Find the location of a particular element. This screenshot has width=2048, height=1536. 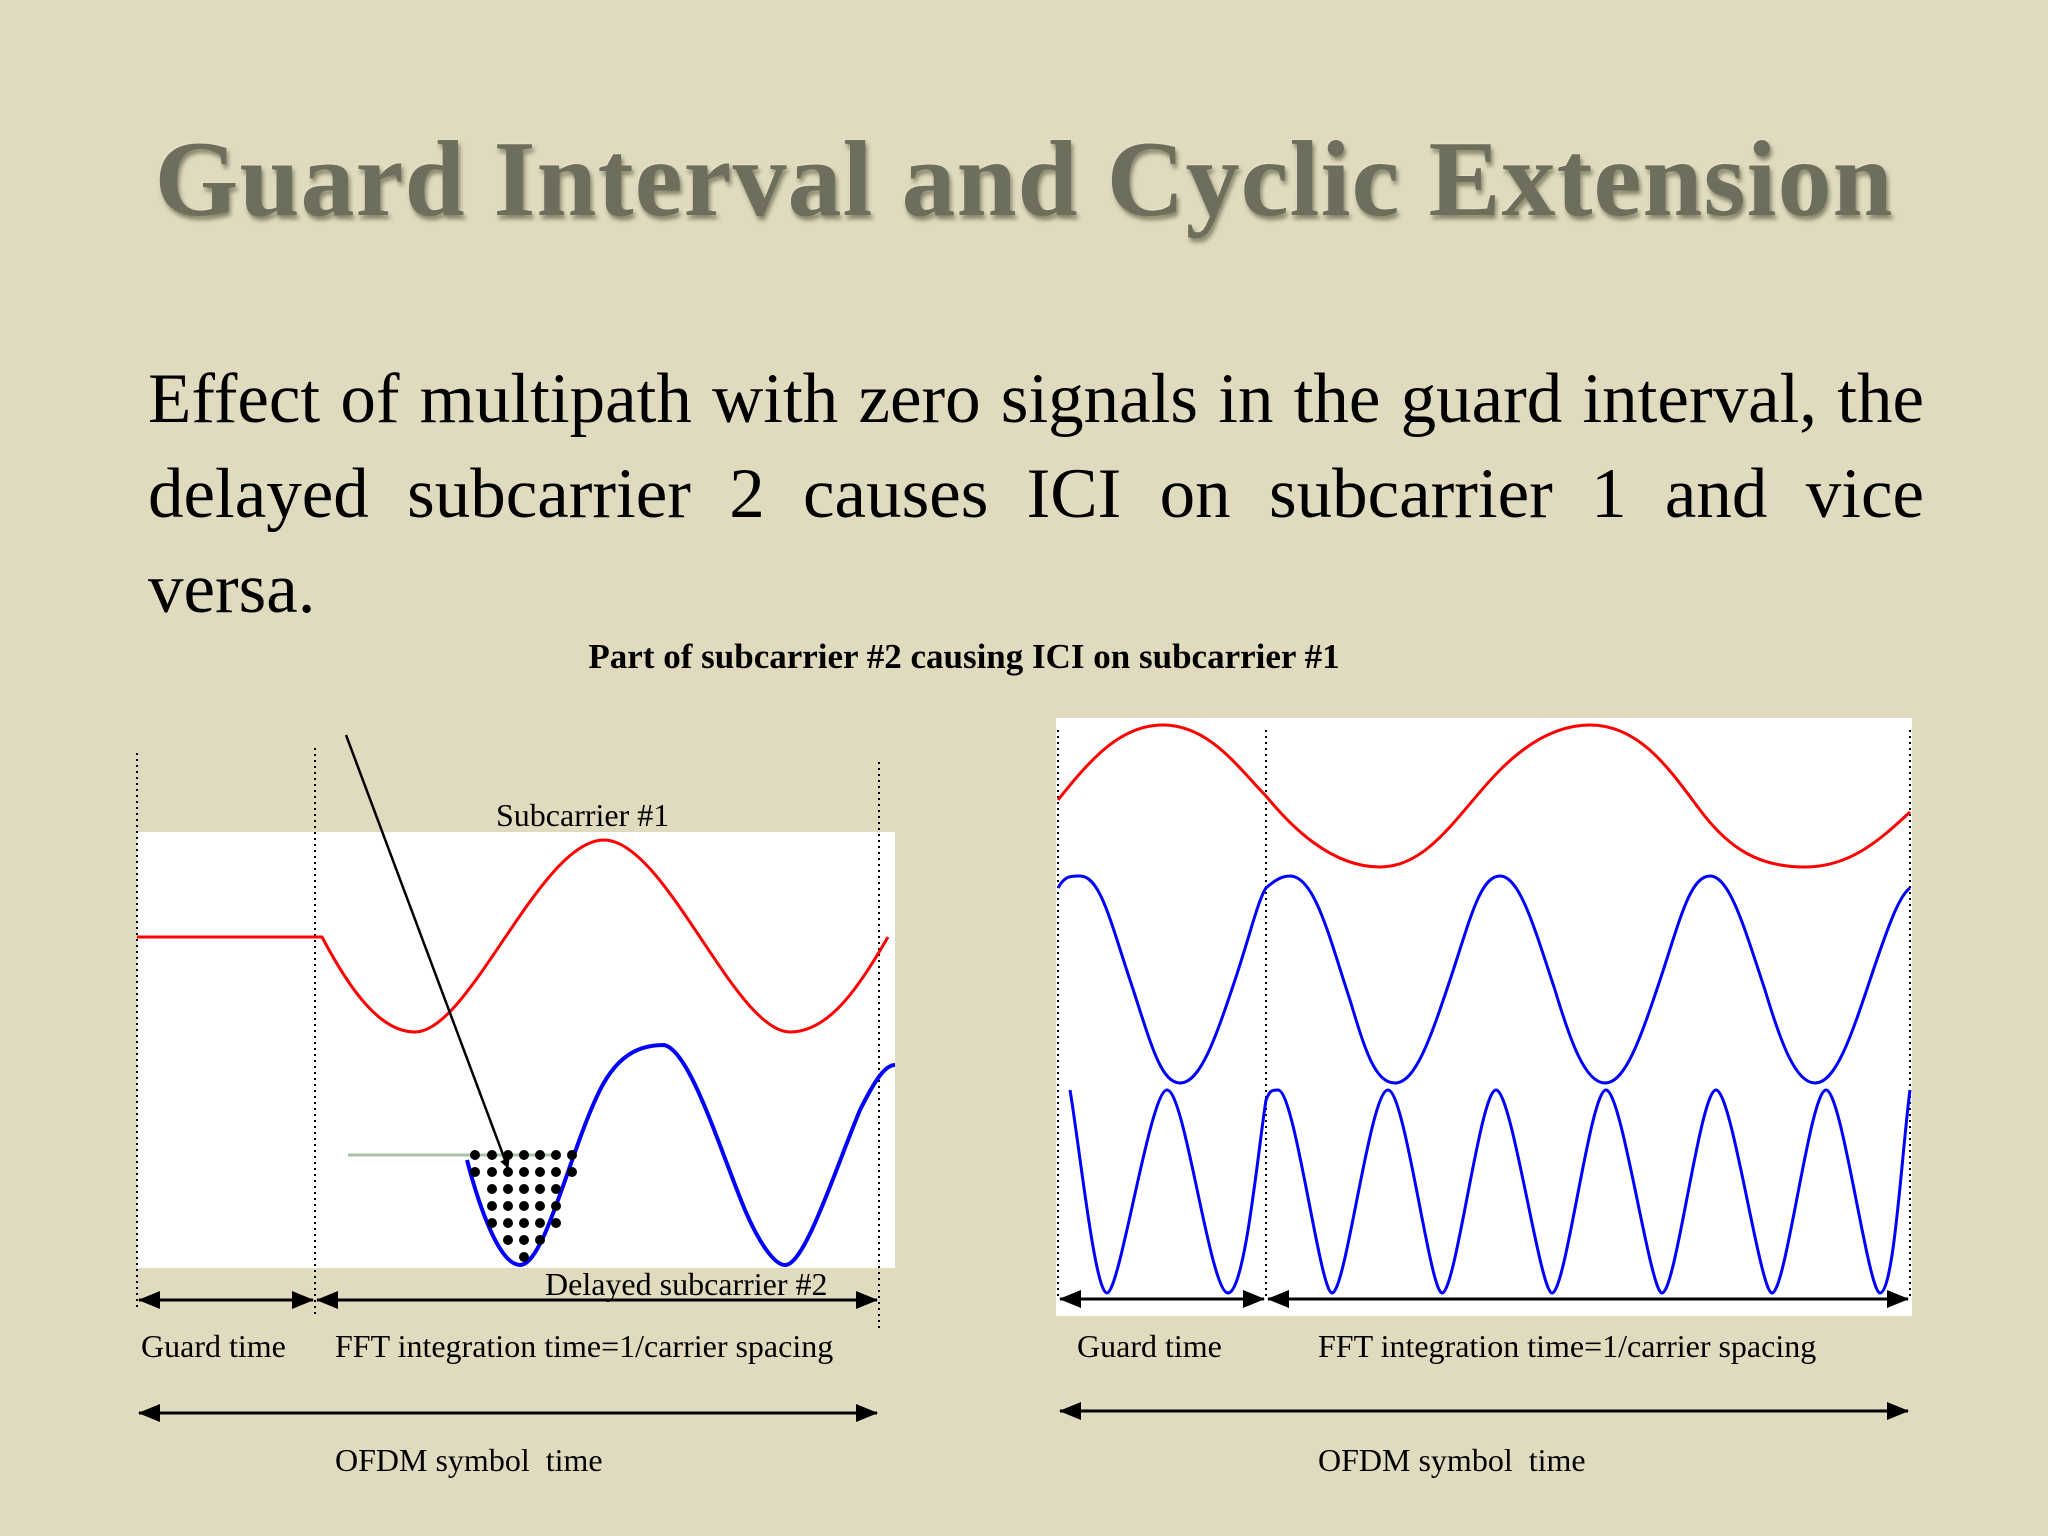

slide-title: Guard Interval and Cyclic Extension is located at coordinates (1024, 179).